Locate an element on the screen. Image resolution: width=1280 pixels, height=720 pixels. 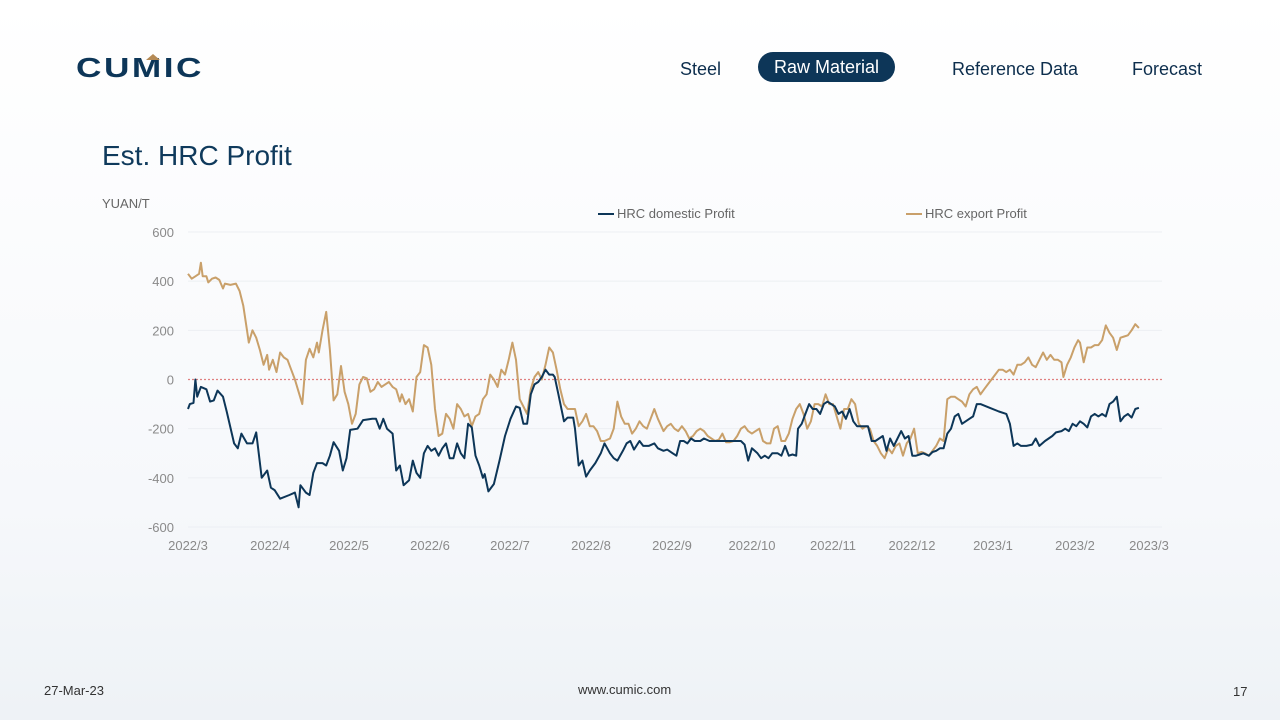
x-tick-label: 2022/11 is located at coordinates (833, 545).